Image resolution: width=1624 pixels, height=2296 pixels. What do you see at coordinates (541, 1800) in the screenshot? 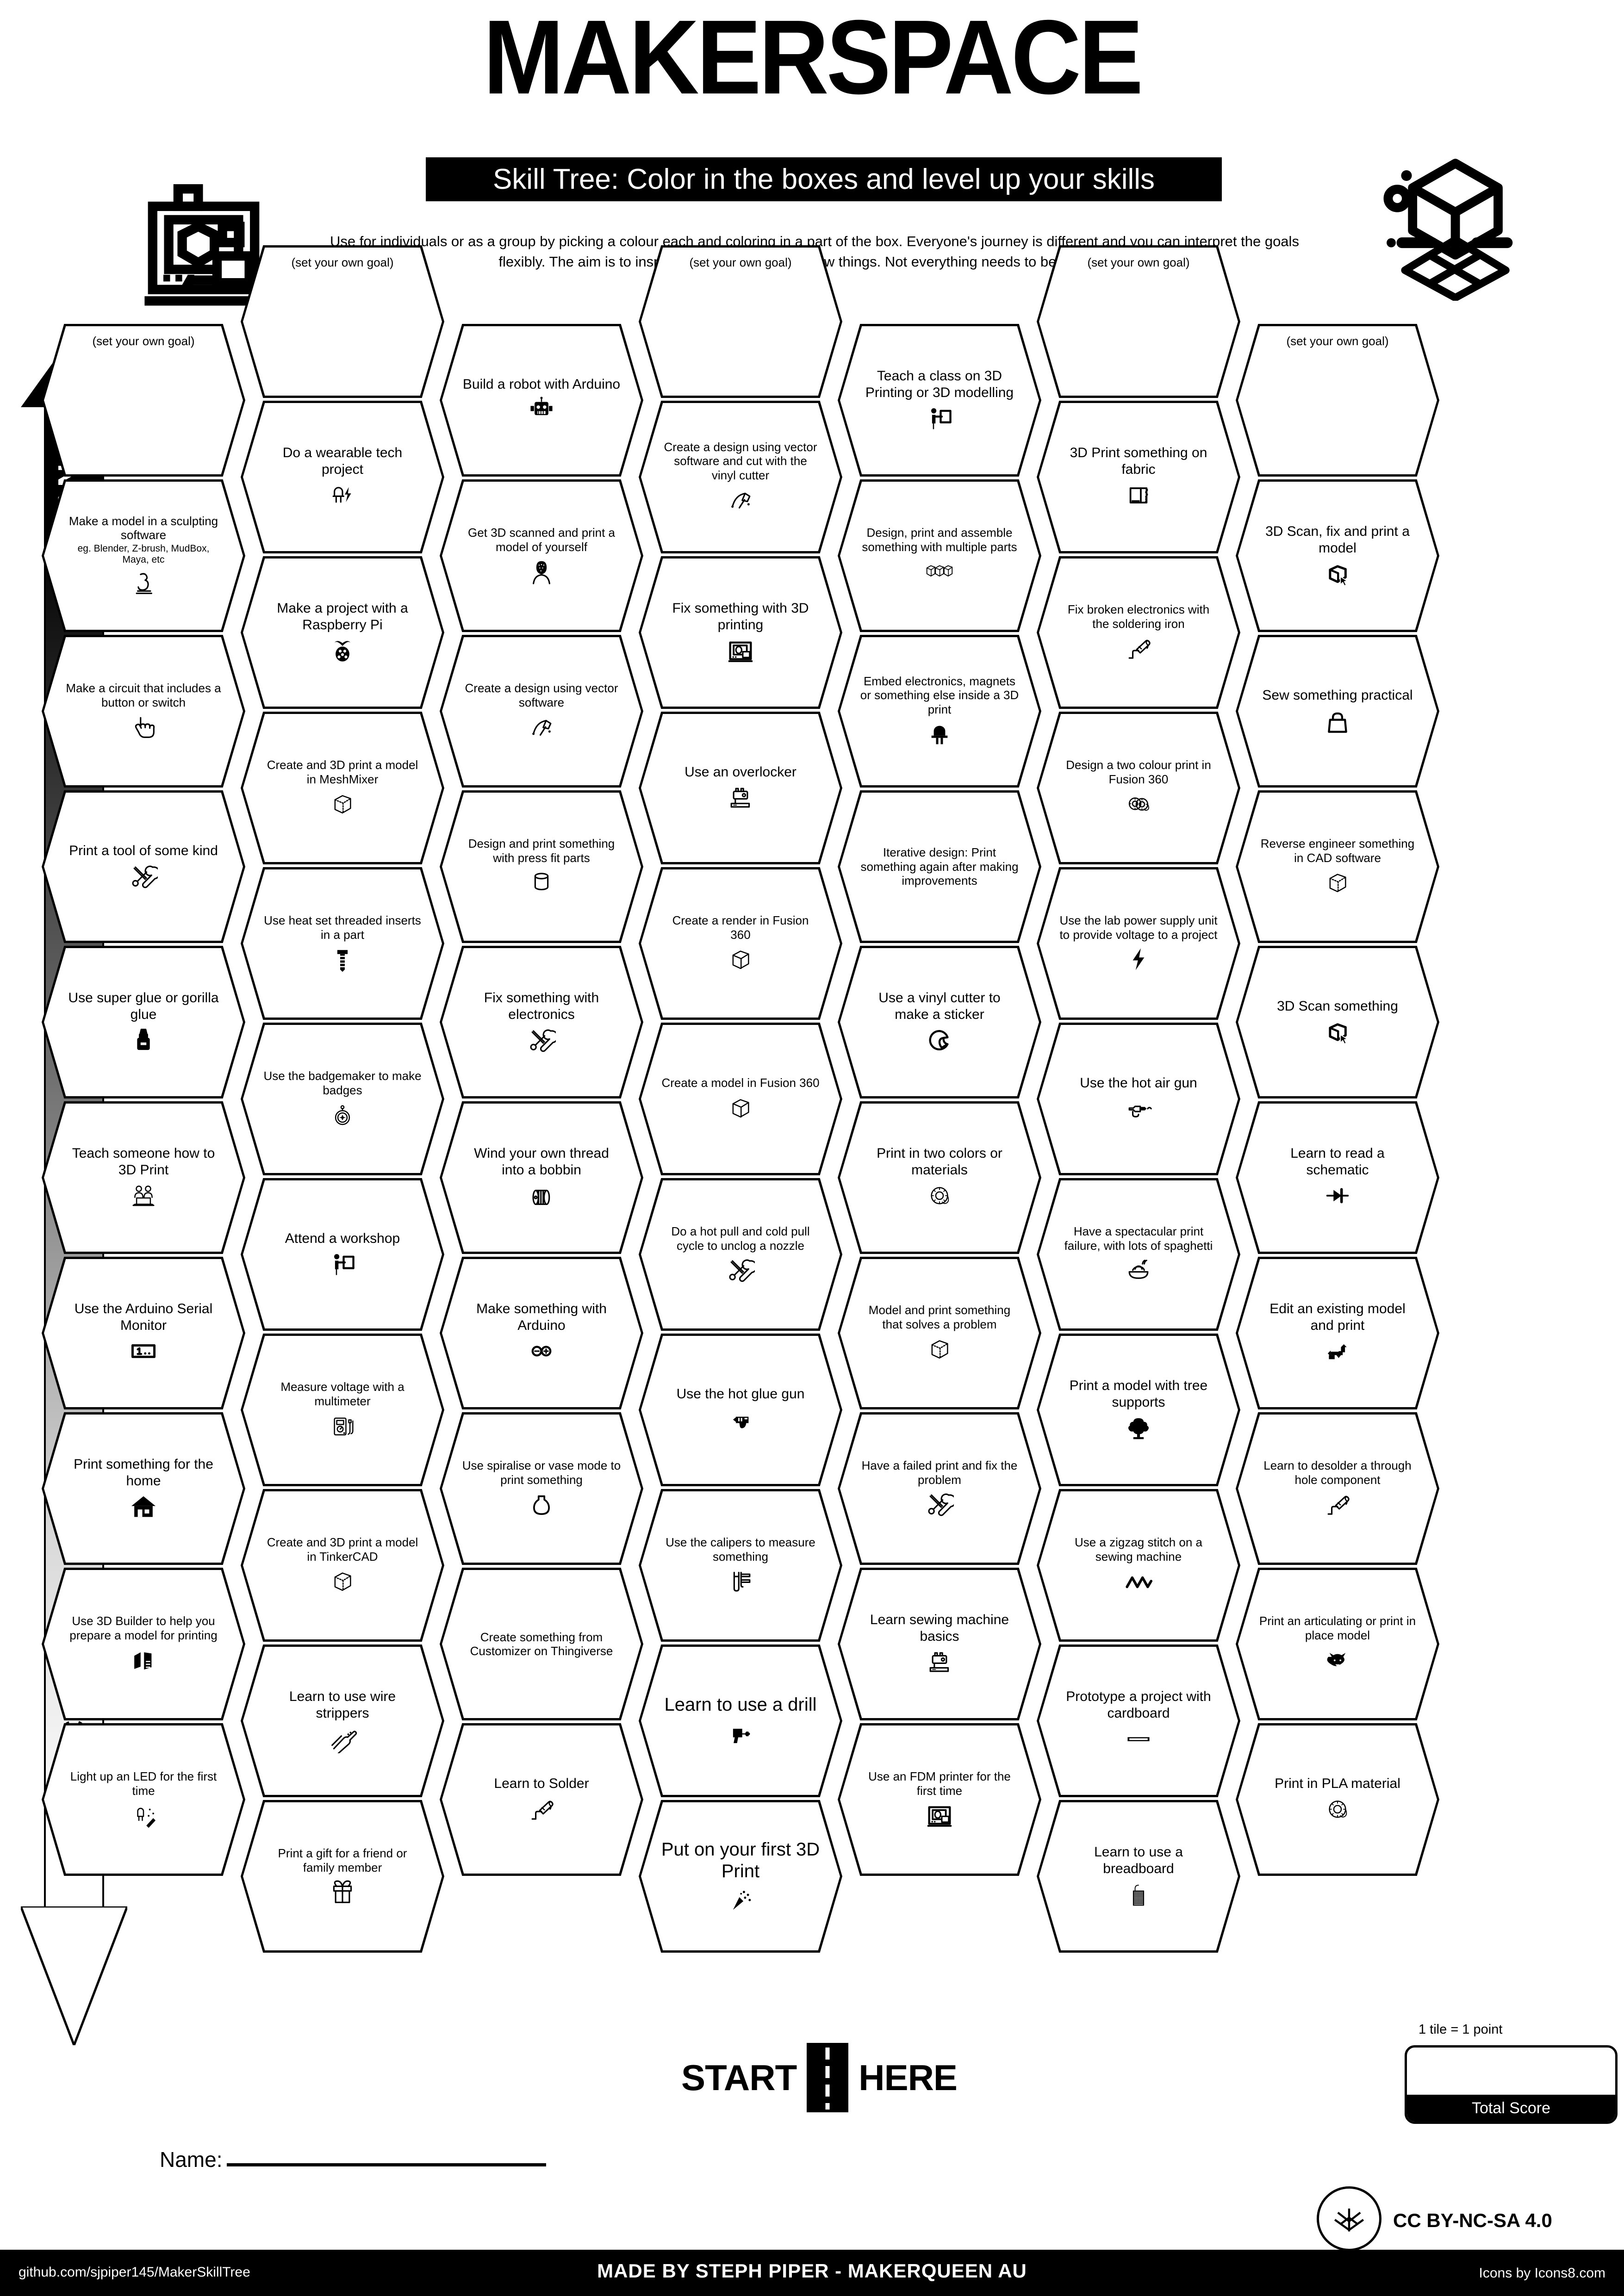
I see `skill-hex: Learn to Solder` at bounding box center [541, 1800].